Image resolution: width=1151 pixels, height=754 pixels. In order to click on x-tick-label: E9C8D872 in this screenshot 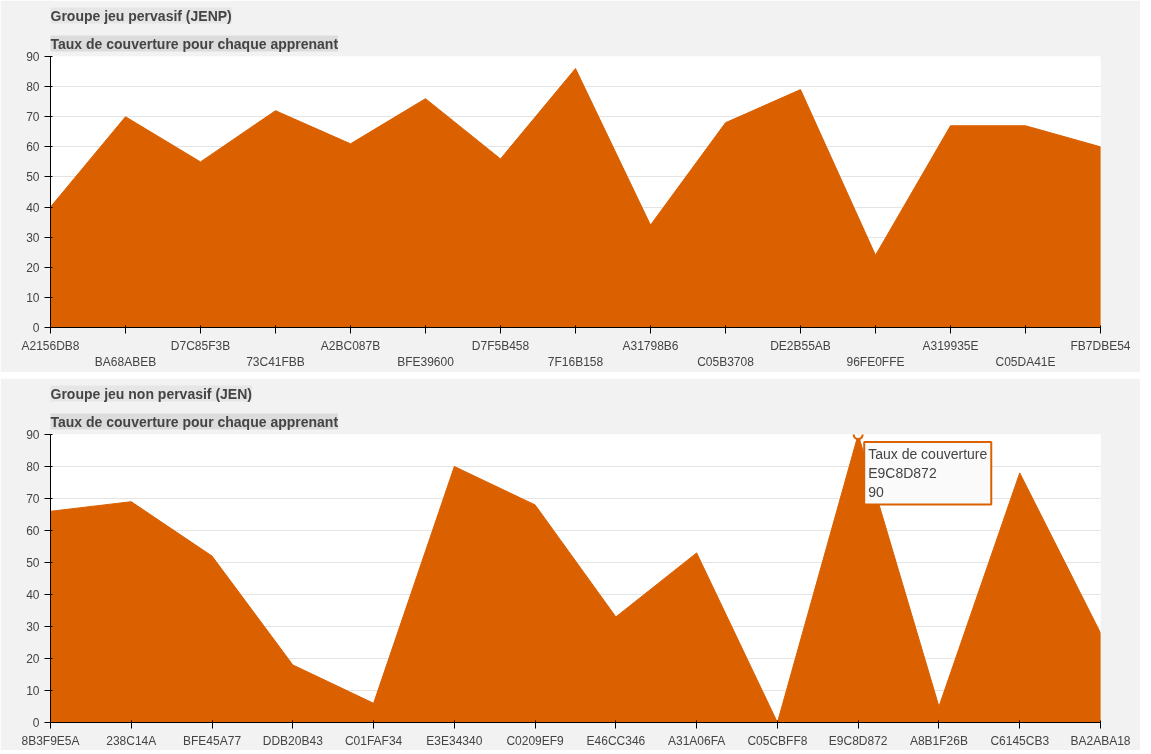, I will do `click(858, 740)`.